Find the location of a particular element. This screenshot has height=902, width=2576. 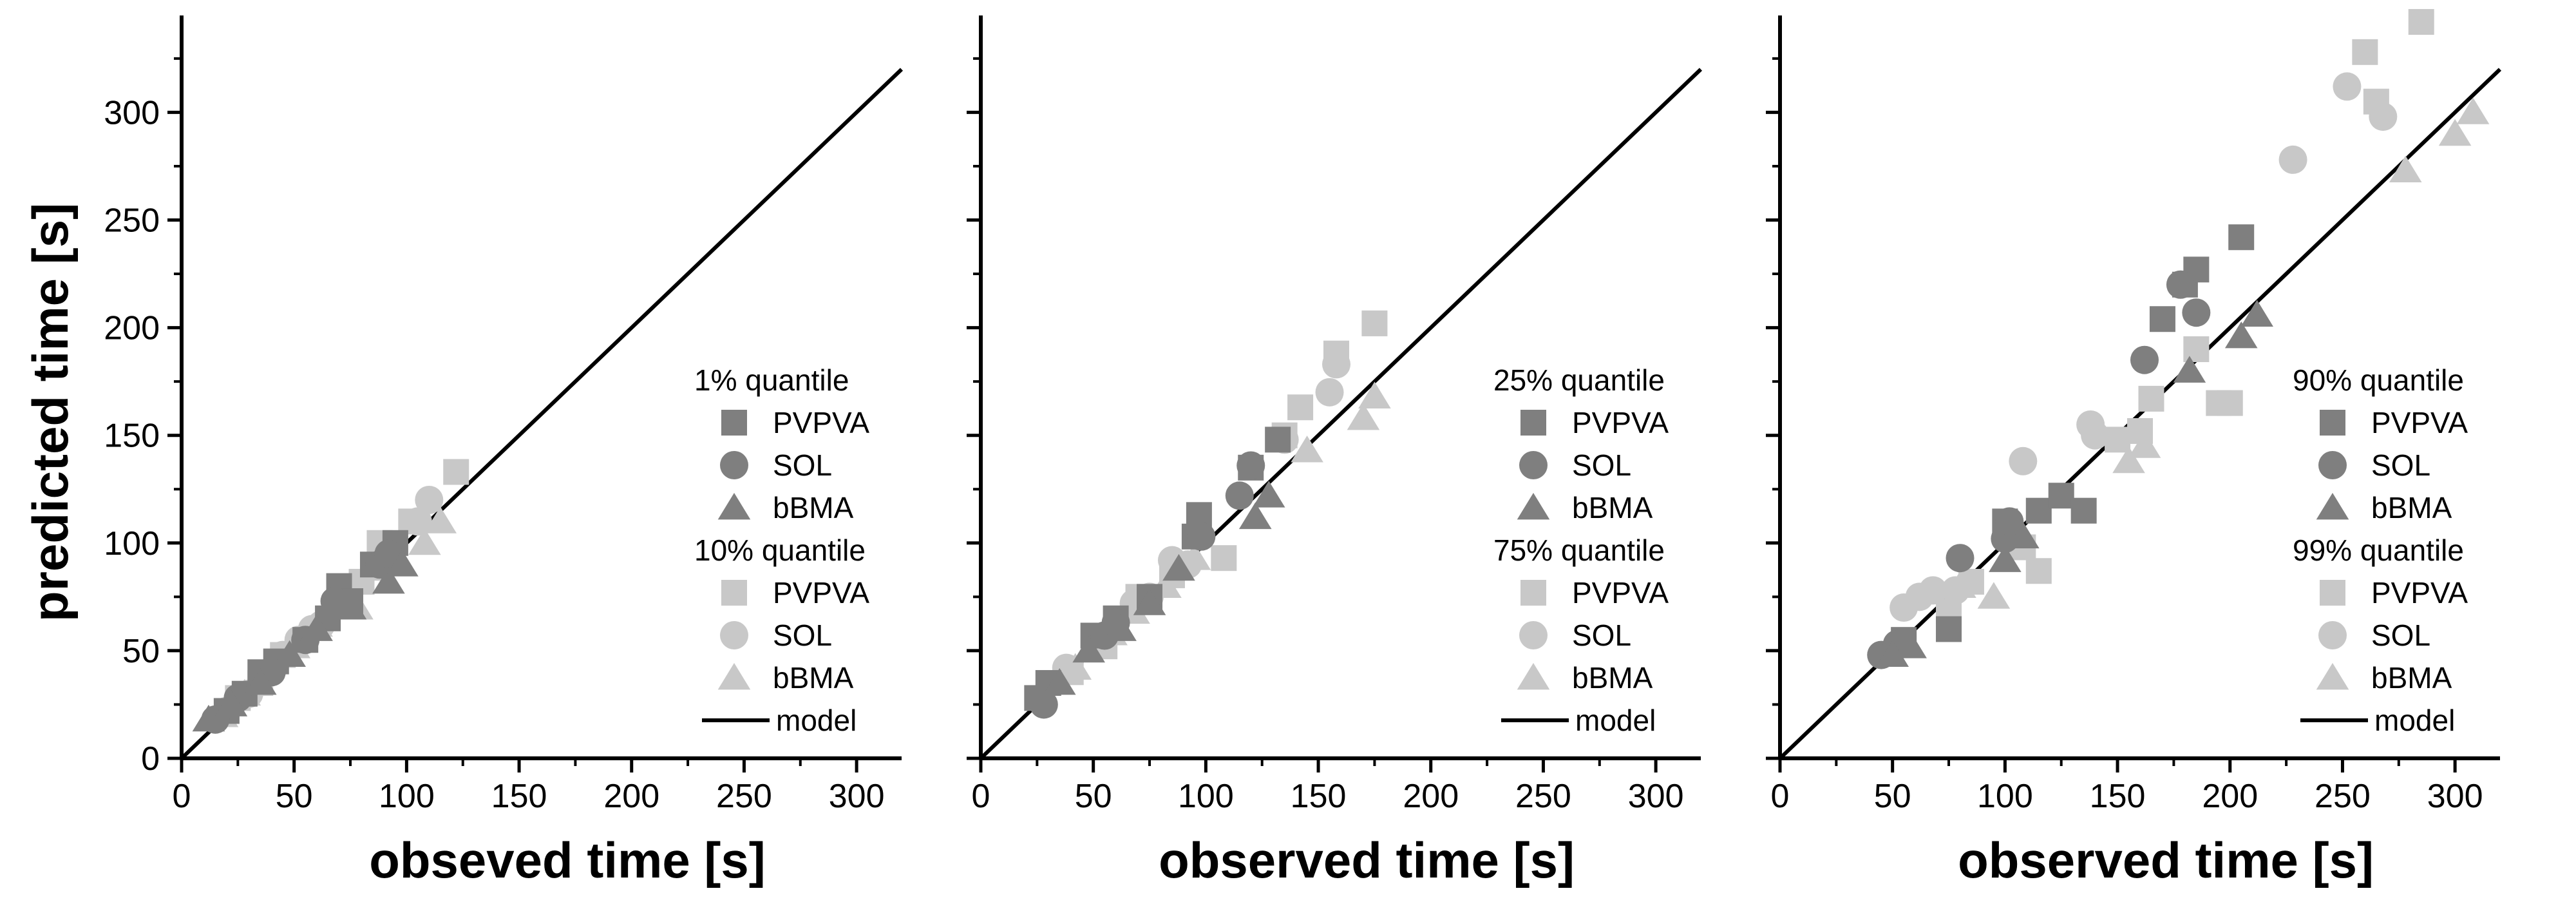

y-tick-label: 0 is located at coordinates (151, 759).